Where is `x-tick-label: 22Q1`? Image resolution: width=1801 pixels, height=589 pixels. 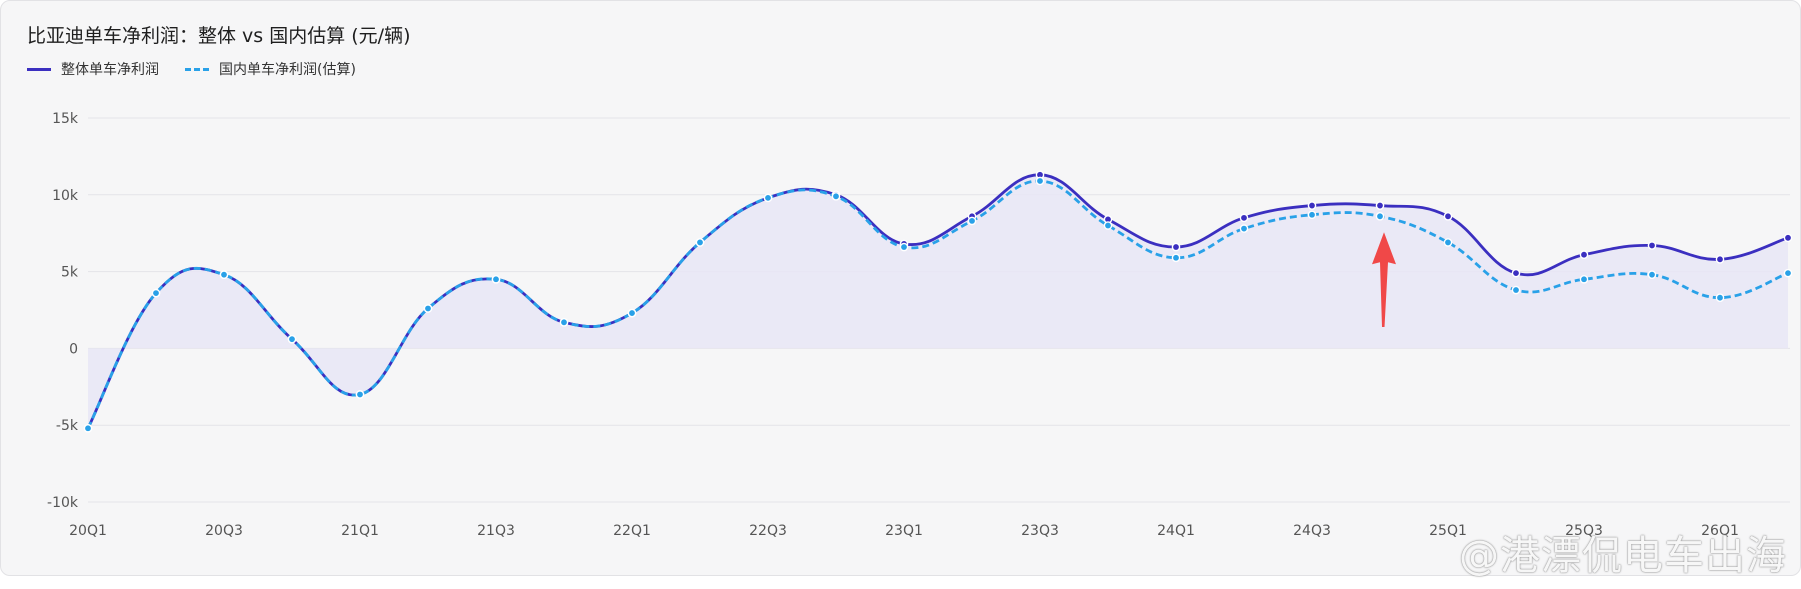 x-tick-label: 22Q1 is located at coordinates (632, 531).